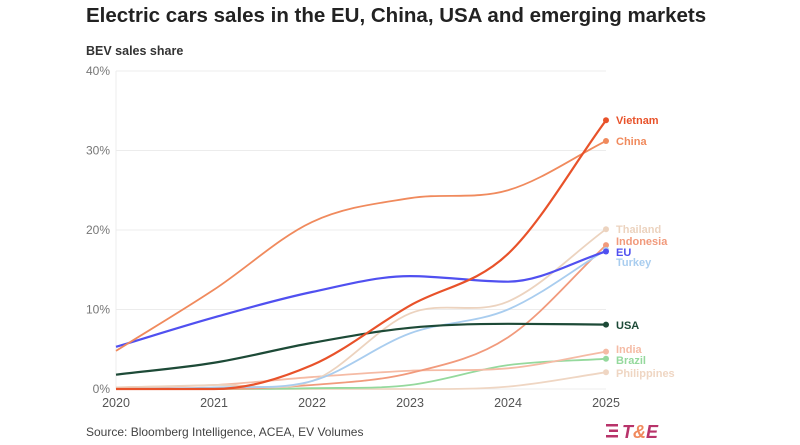  I want to click on y-tick-label: 30%, so click(98, 151).